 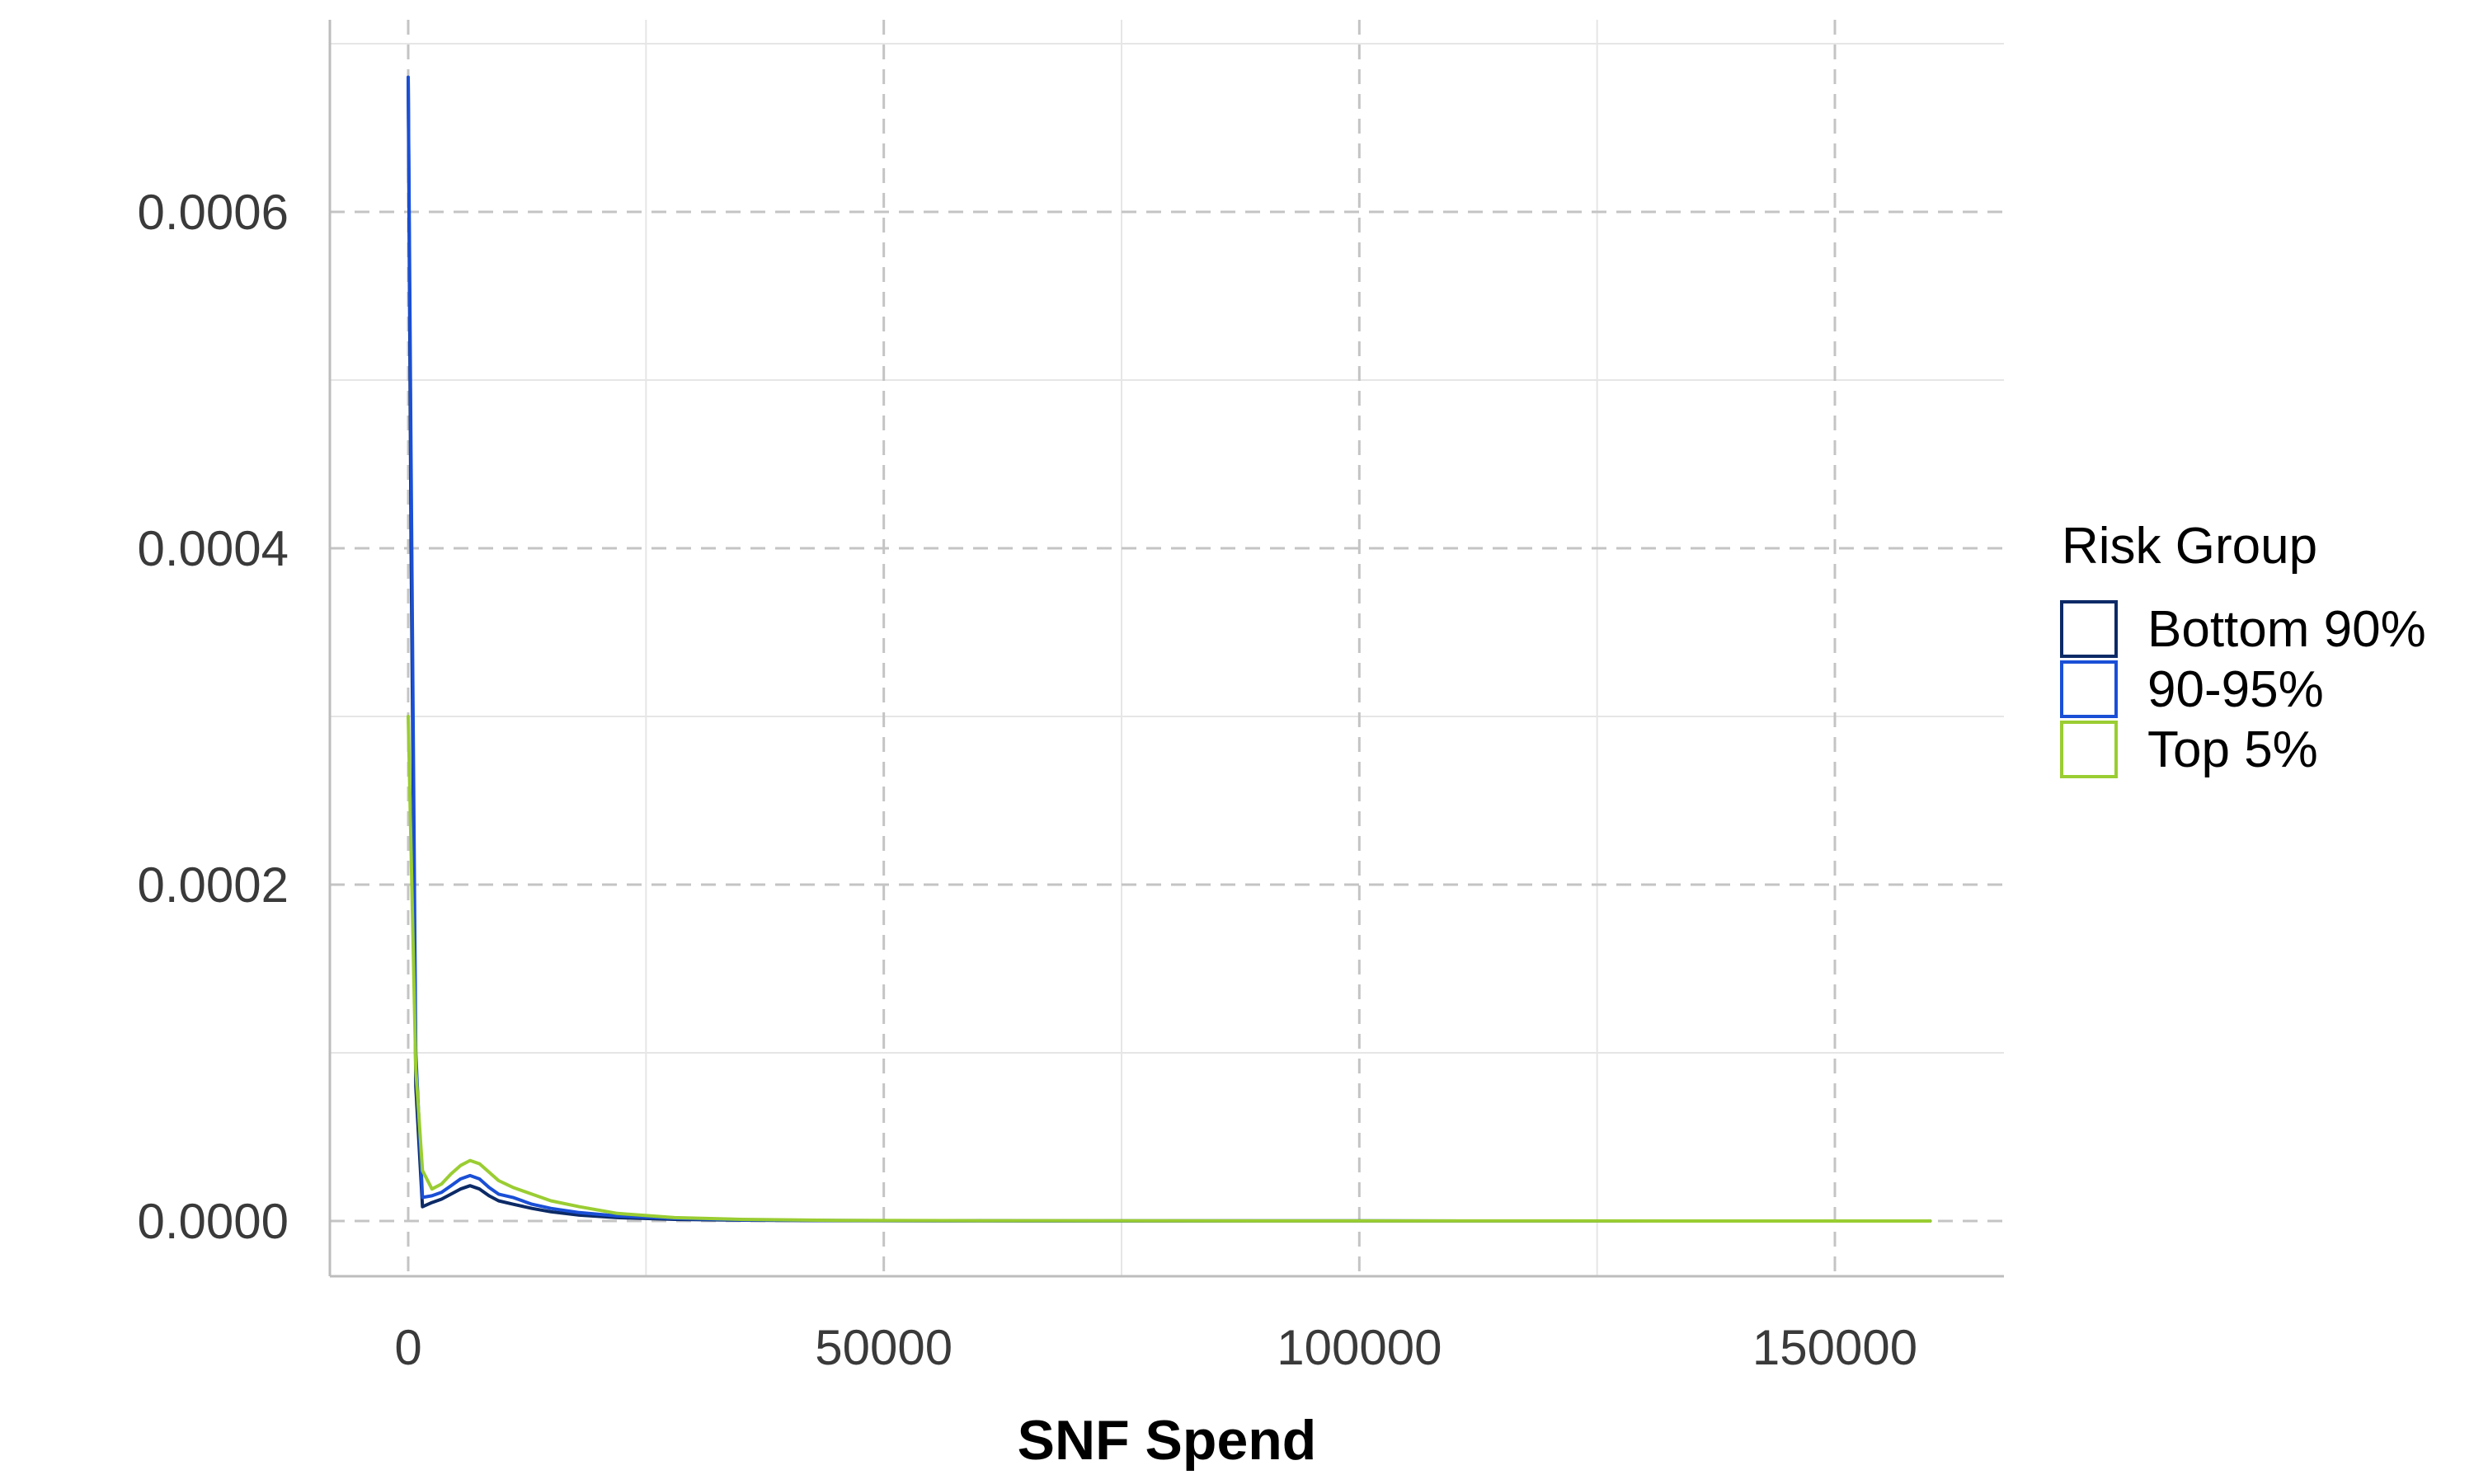 What do you see at coordinates (213, 717) in the screenshot?
I see `y-tick-labels: 0.0000 0.0002 0.0004 0.0006` at bounding box center [213, 717].